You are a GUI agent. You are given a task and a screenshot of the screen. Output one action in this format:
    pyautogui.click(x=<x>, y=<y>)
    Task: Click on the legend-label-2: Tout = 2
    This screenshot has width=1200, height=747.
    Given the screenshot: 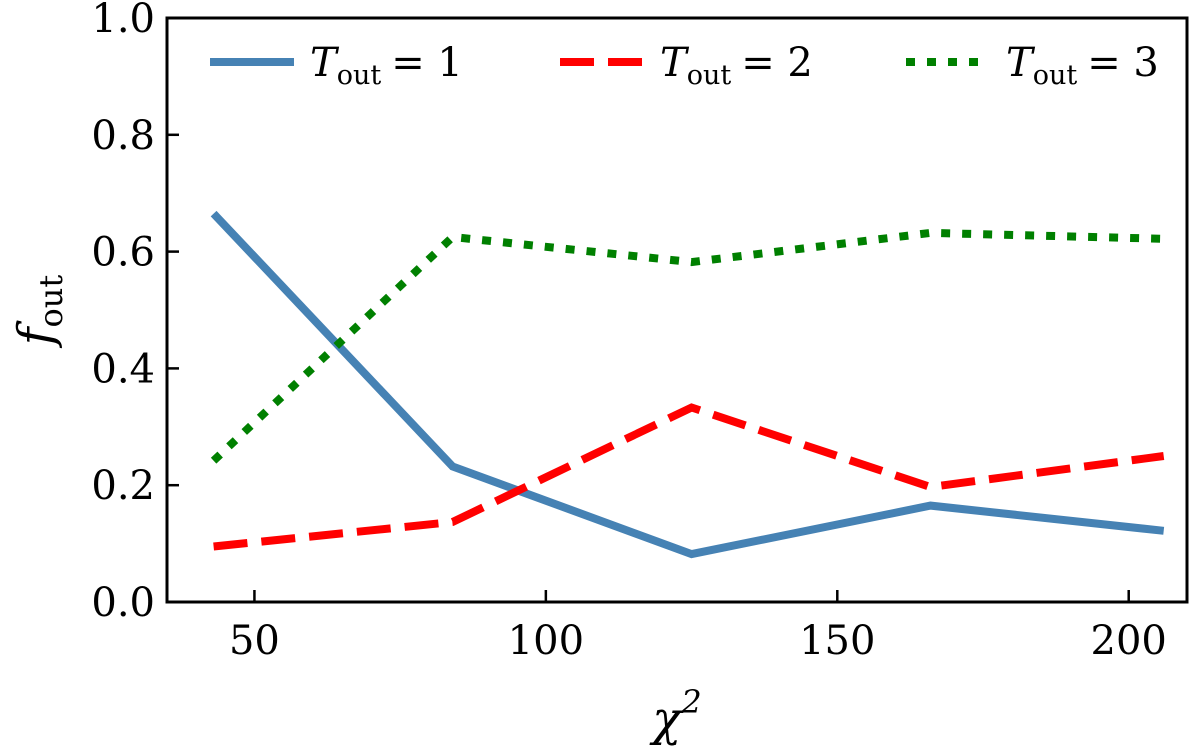 What is the action you would take?
    pyautogui.click(x=736, y=65)
    